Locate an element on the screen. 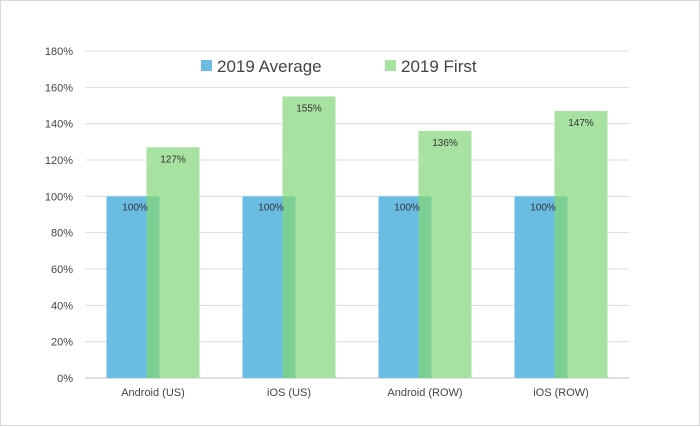  y-tick-label: 60% is located at coordinates (62, 270).